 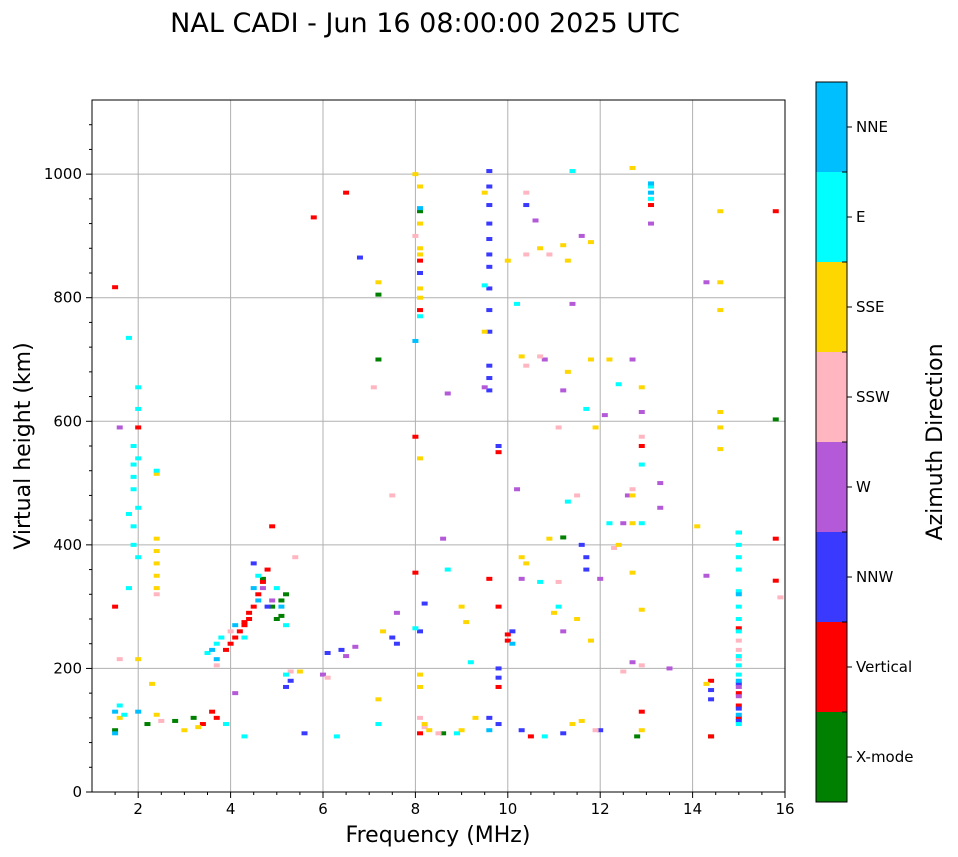 I want to click on colorbar-tick-label: X-mode, so click(x=884, y=757).